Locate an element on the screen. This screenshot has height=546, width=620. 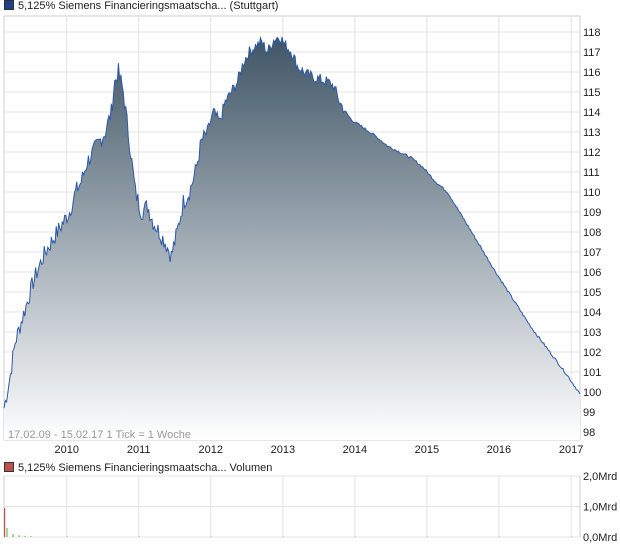
price-y-tick-label: 108 is located at coordinates (592, 233).